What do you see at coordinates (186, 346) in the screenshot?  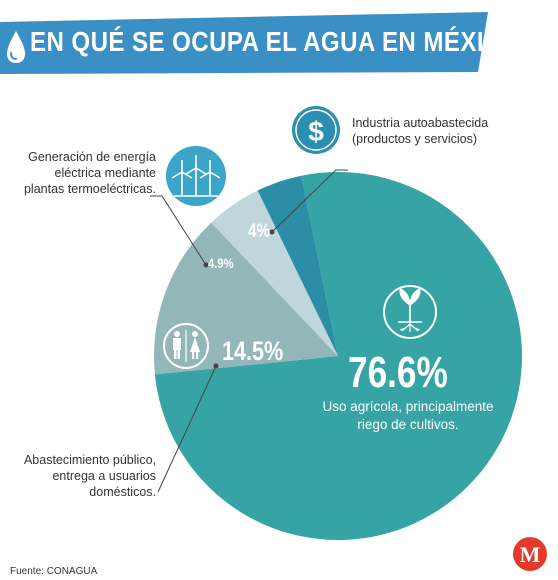 I see `restroom-icon` at bounding box center [186, 346].